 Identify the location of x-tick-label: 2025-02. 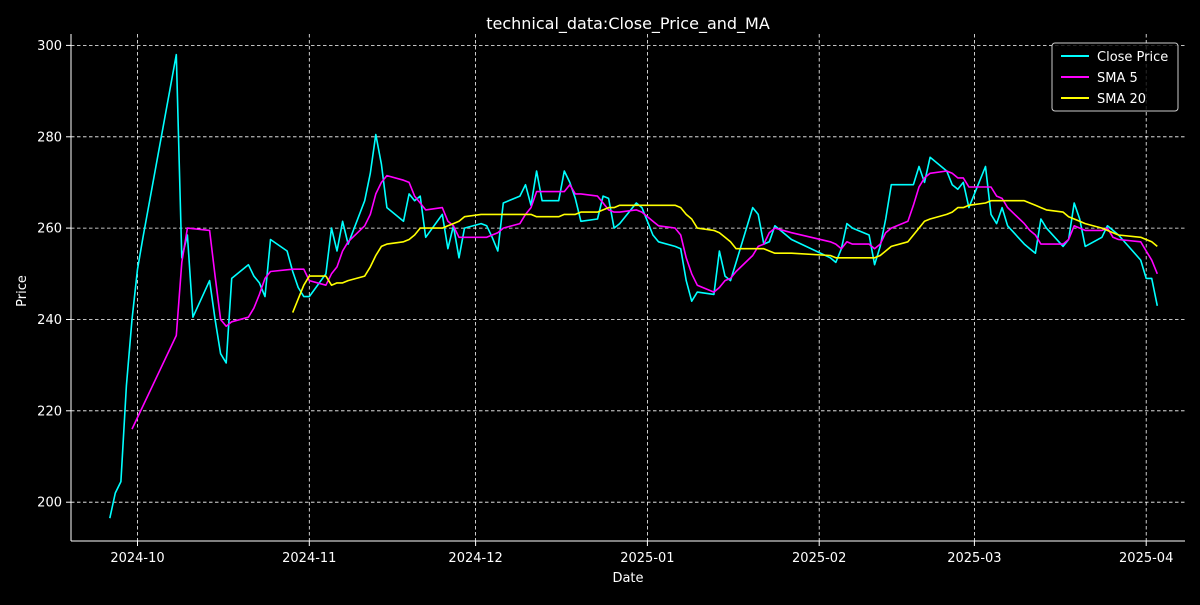
(819, 558).